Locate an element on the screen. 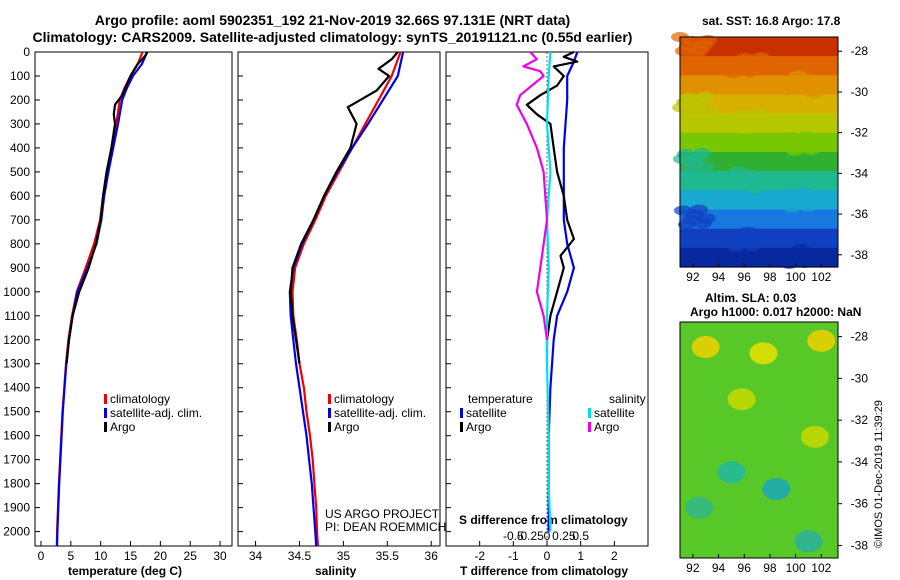  sla-map-frame is located at coordinates (759, 440).